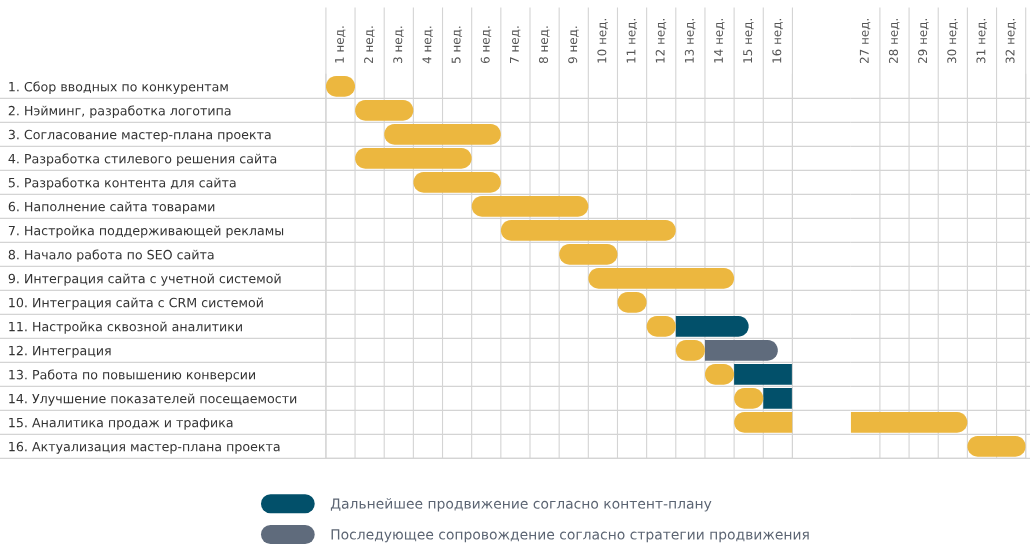 Image resolution: width=1030 pixels, height=554 pixels. I want to click on y-tick-label: 8. Начало работа по SEO сайта, so click(111, 255).